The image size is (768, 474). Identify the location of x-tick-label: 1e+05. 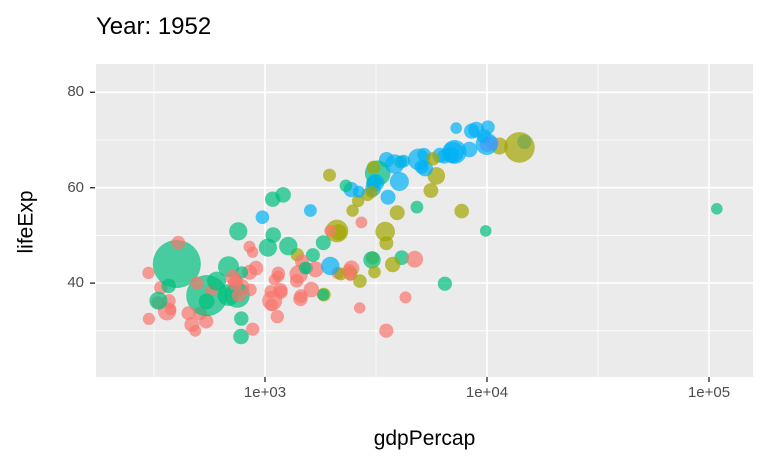
(709, 392).